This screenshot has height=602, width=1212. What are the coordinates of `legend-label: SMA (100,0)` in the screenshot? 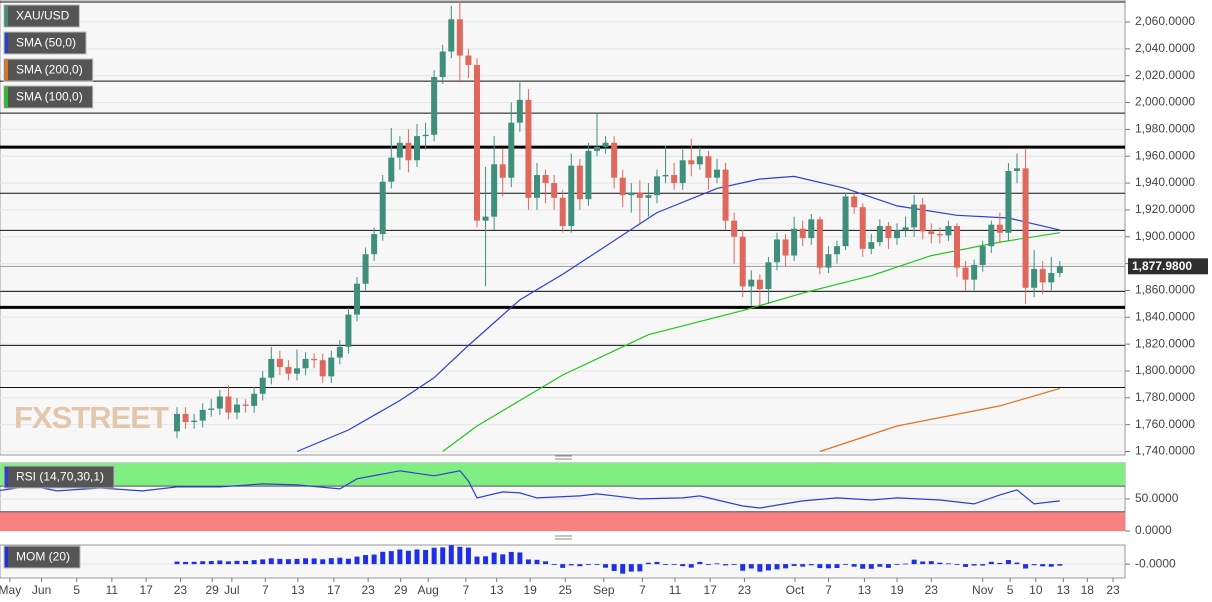 It's located at (49, 97).